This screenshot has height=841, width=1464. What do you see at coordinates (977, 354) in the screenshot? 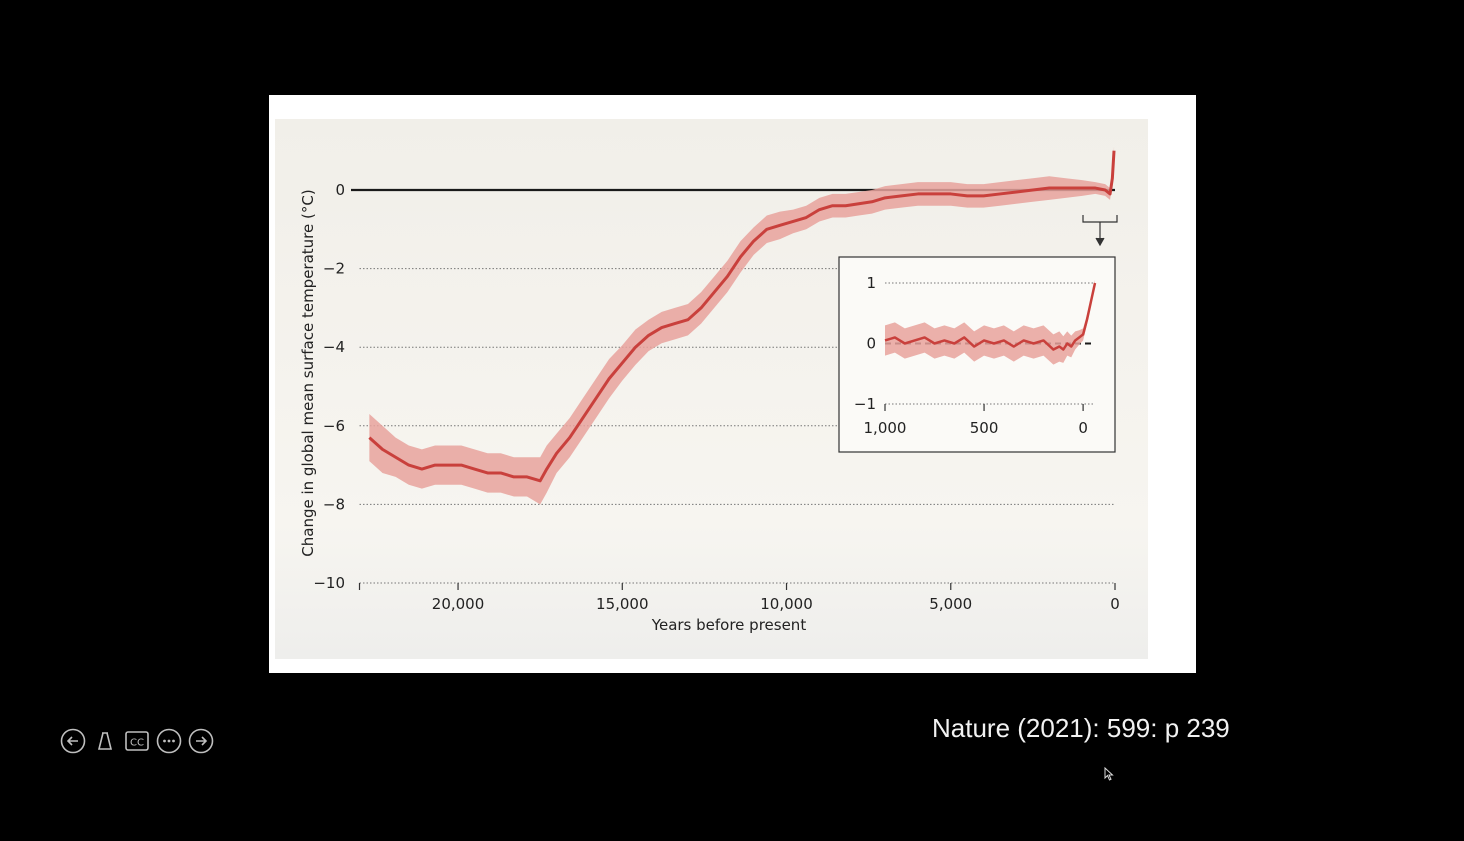
I see `inset-chart: 1 0 −1 1,000 500 0` at bounding box center [977, 354].